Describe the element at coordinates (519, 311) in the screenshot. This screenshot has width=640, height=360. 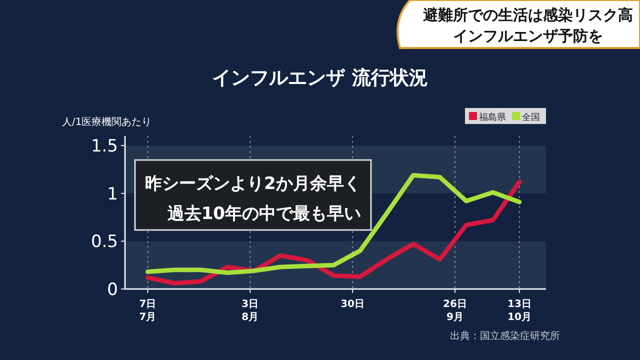
I see `x-tick-label: 13日 10月` at that location.